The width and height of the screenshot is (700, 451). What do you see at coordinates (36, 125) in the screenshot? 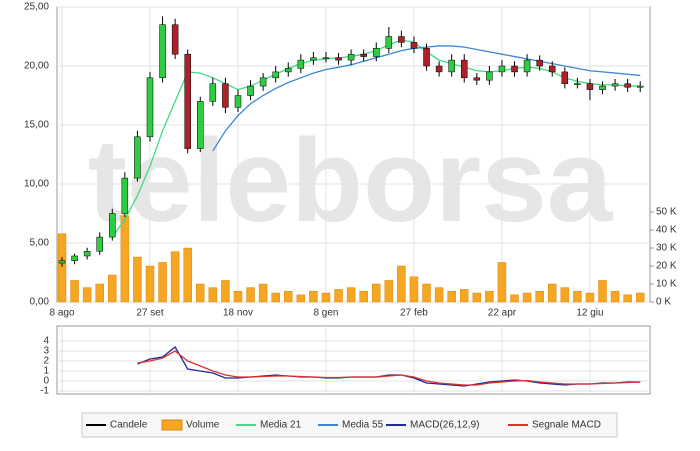
I see `y-tick-label: 15,00` at bounding box center [36, 125].